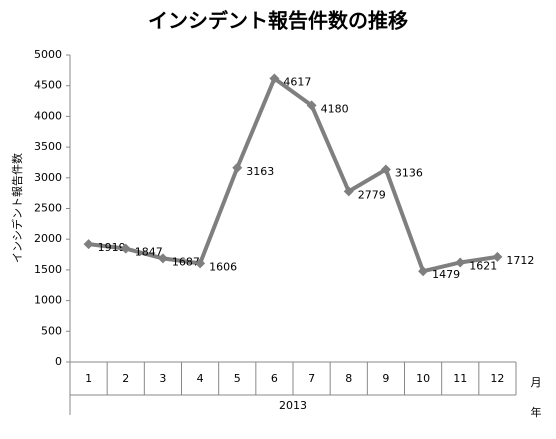  I want to click on y-tick-label: 3500, so click(48, 146).